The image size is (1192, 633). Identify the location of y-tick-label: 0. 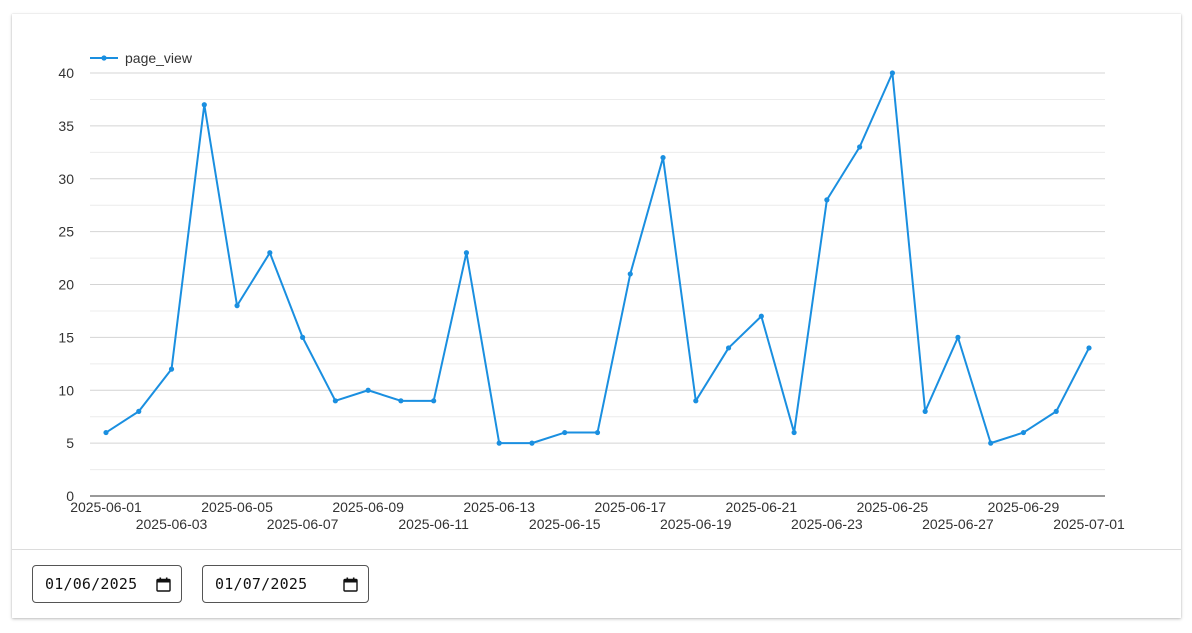
(70, 496).